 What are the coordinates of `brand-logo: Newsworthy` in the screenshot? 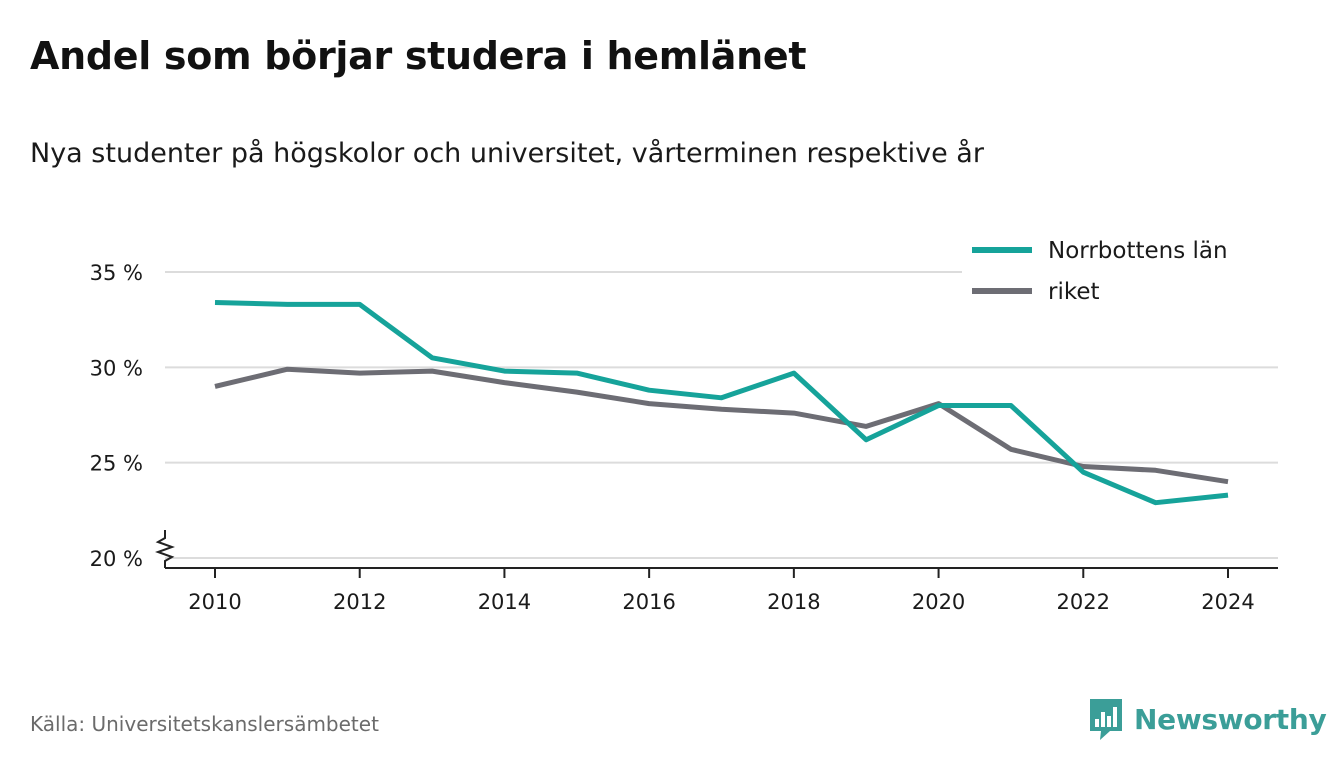 It's located at (1207, 719).